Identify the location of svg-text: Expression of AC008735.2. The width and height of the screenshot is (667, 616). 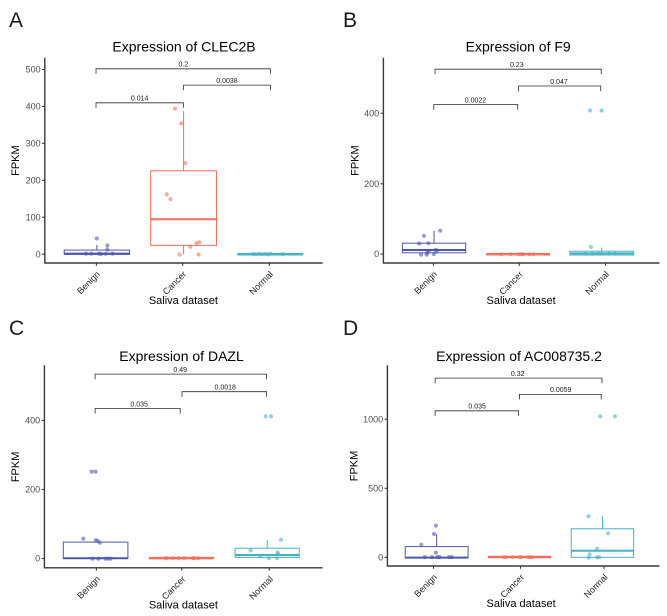
(519, 356).